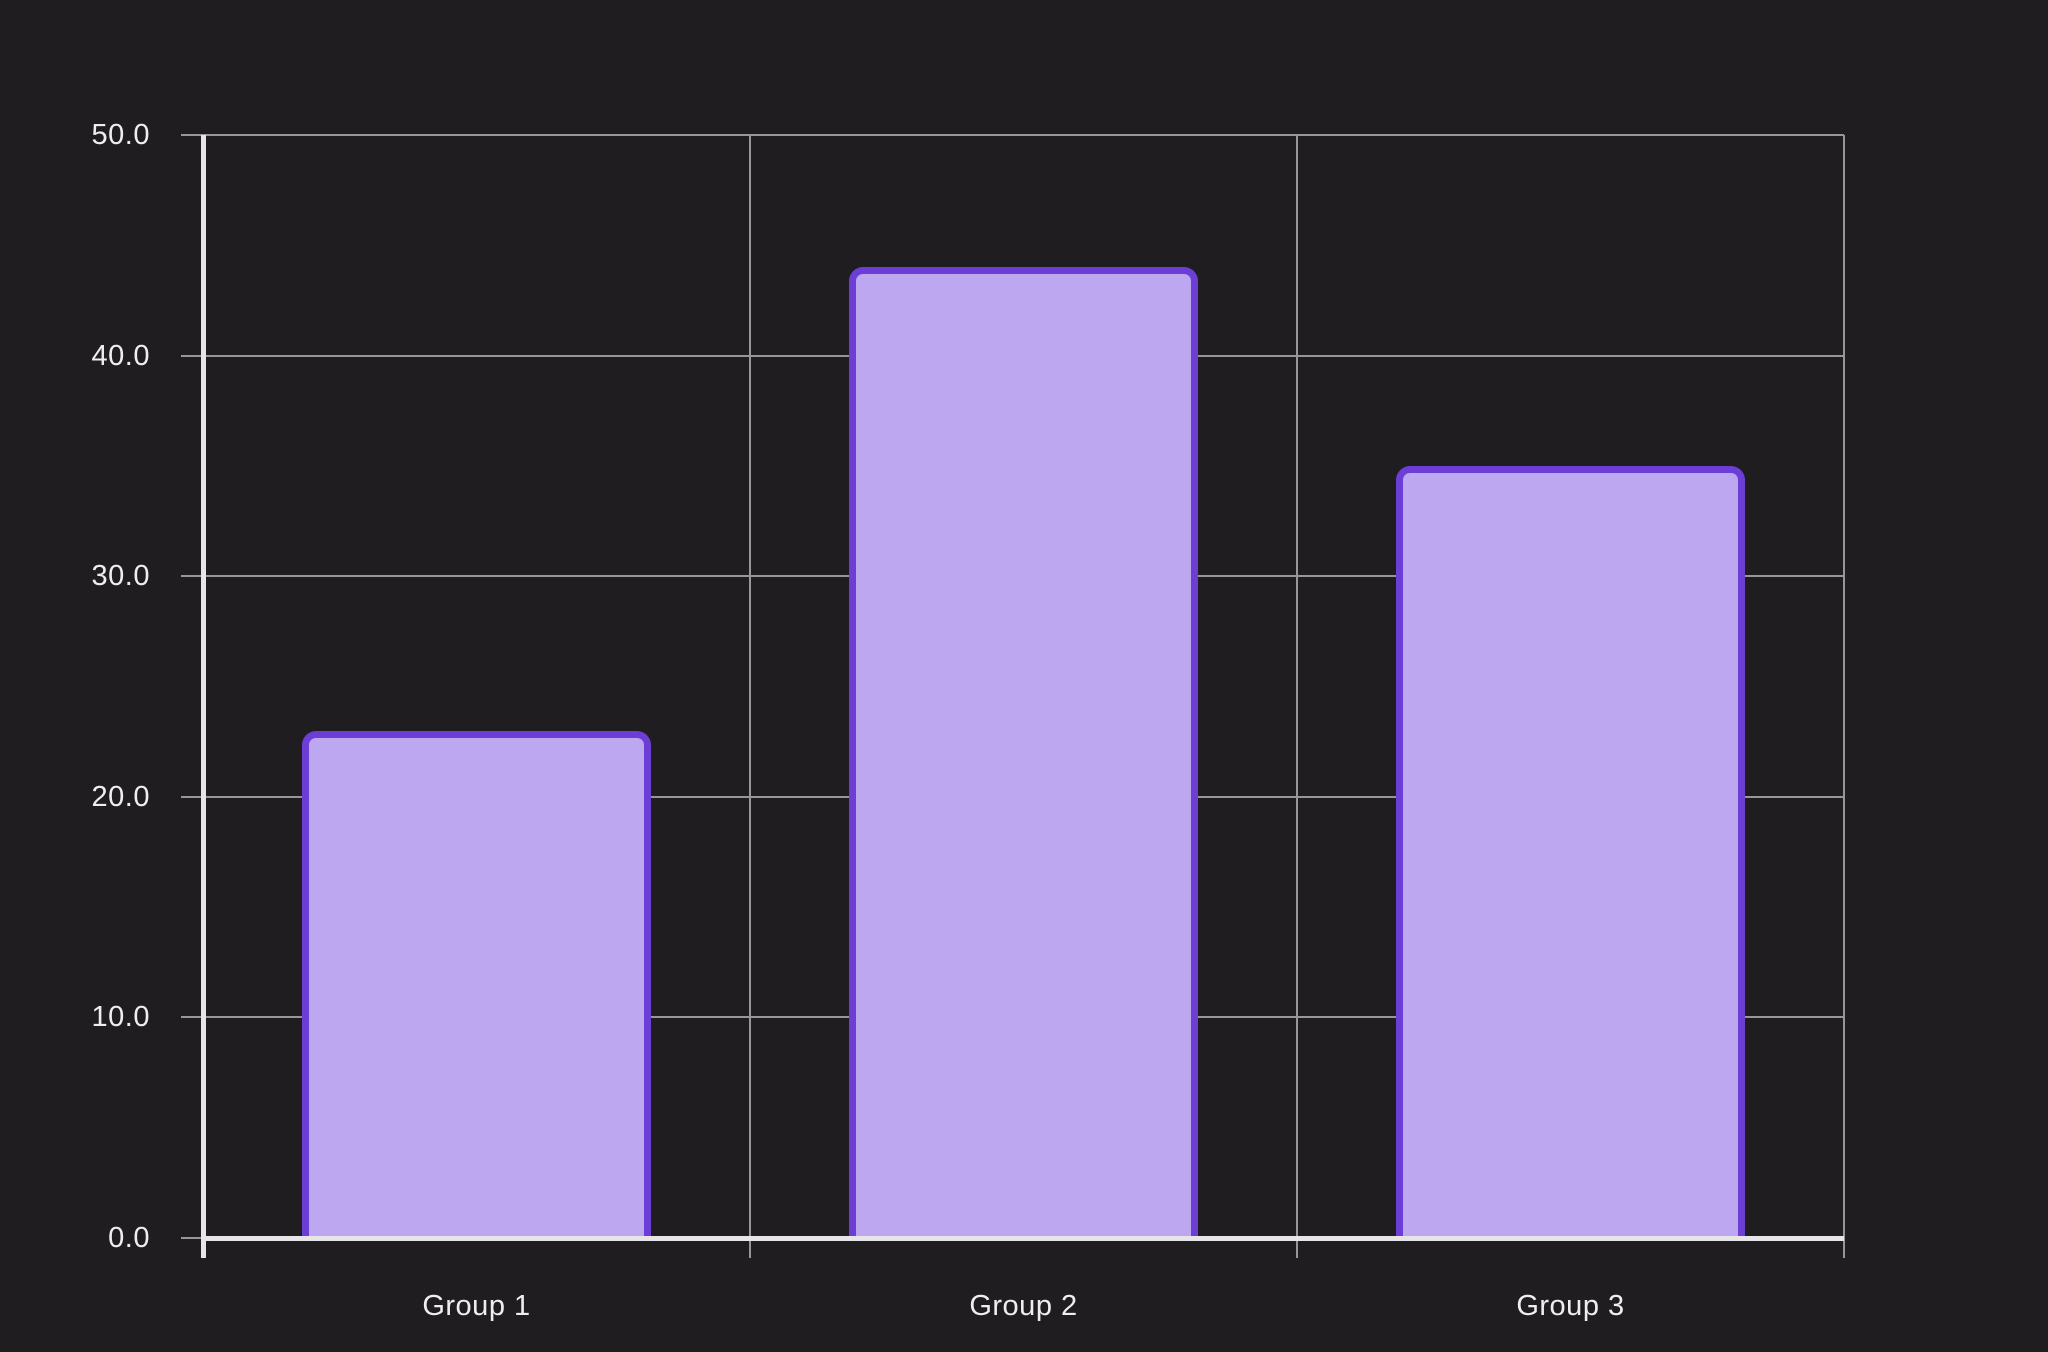 This screenshot has width=2048, height=1352. I want to click on x-axis-category-label: Group 1, so click(476, 1306).